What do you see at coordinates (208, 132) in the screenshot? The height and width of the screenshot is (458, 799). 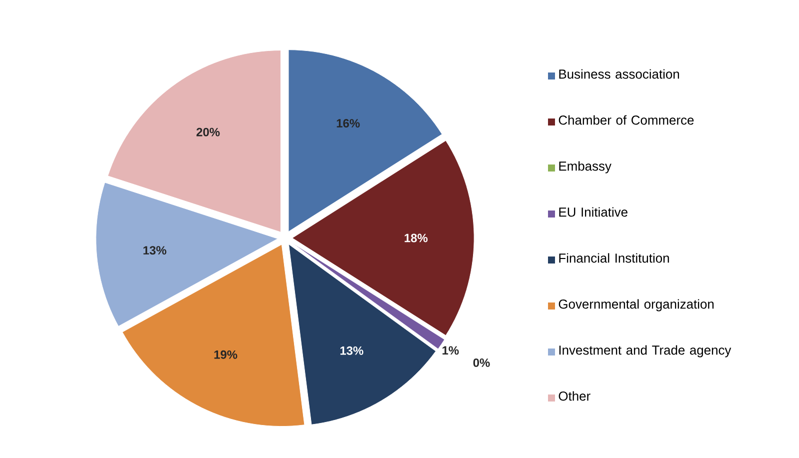 I see `data-label: 20%` at bounding box center [208, 132].